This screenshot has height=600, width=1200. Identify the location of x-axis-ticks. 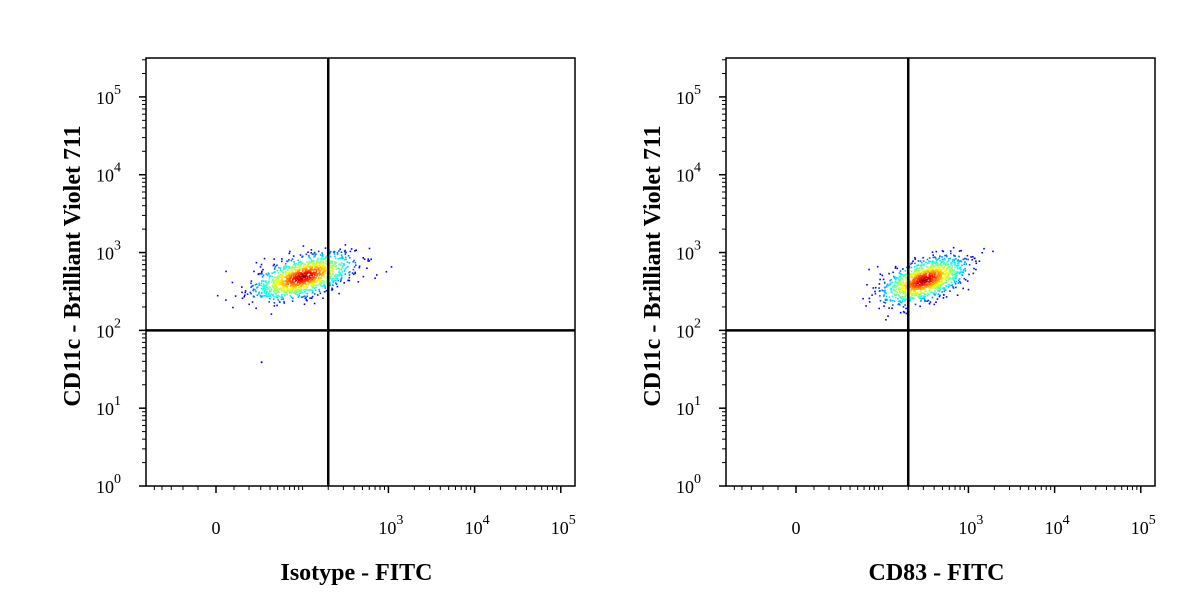
(937, 489).